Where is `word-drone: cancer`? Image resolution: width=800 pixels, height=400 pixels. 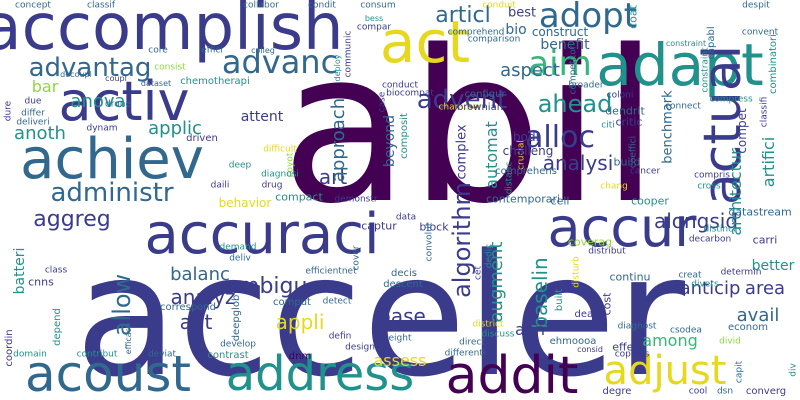 word-drone: cancer is located at coordinates (645, 171).